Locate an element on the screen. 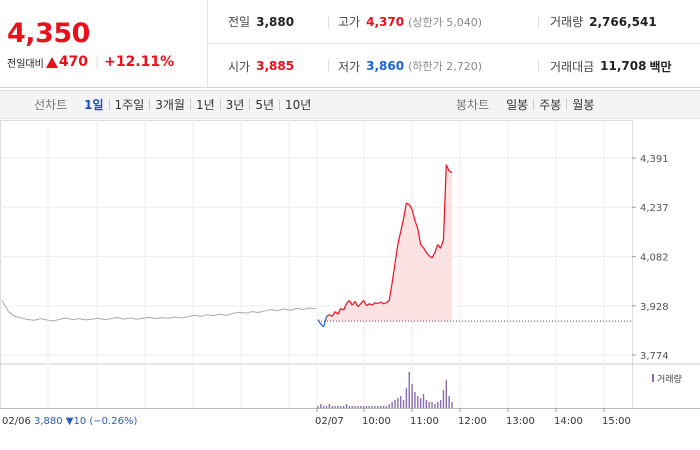 The width and height of the screenshot is (700, 450). candle-tab-1: 주봉 is located at coordinates (550, 105).